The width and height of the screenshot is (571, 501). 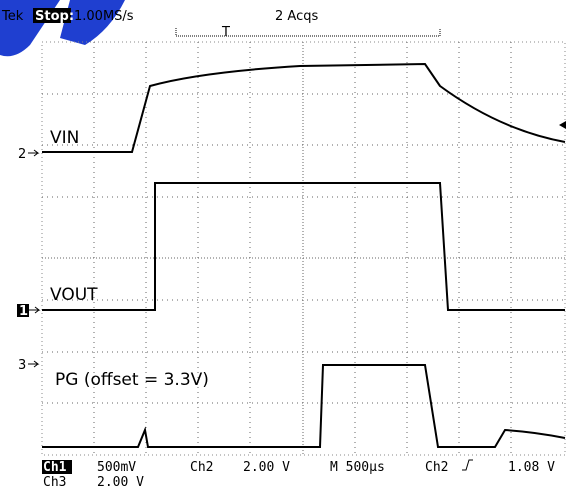 What do you see at coordinates (308, 32) in the screenshot?
I see `record-bracket` at bounding box center [308, 32].